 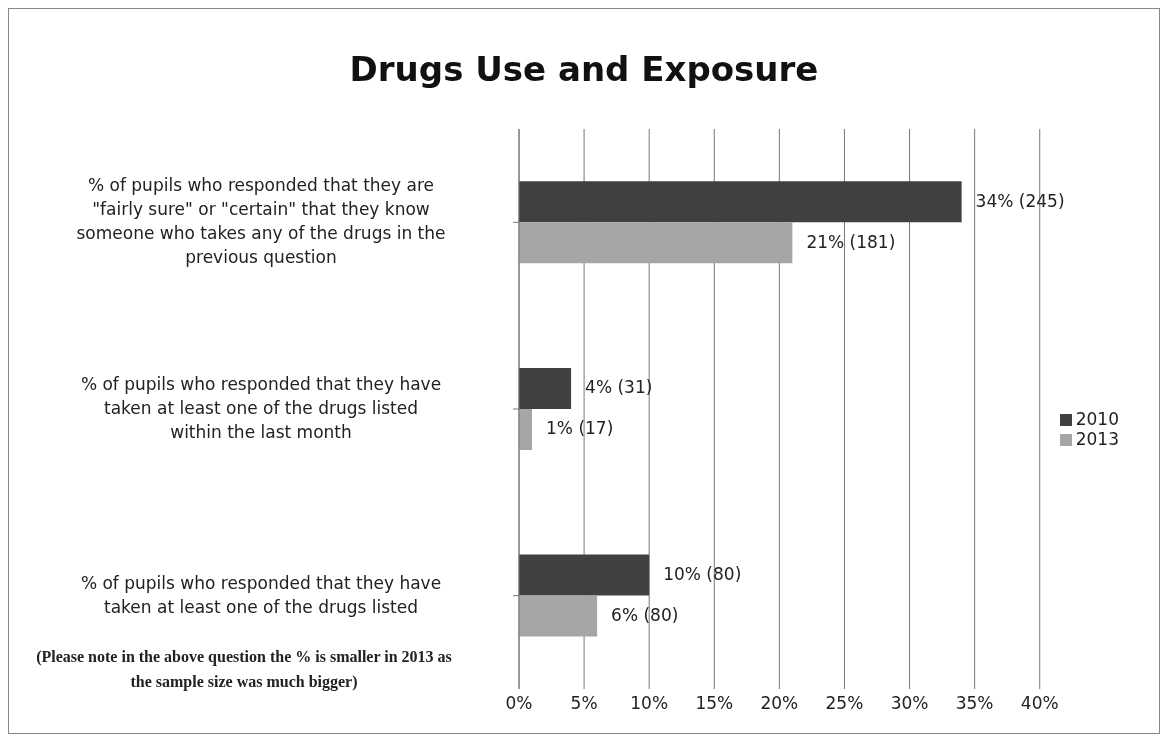 I want to click on data-label: 21% (181), so click(x=851, y=241).